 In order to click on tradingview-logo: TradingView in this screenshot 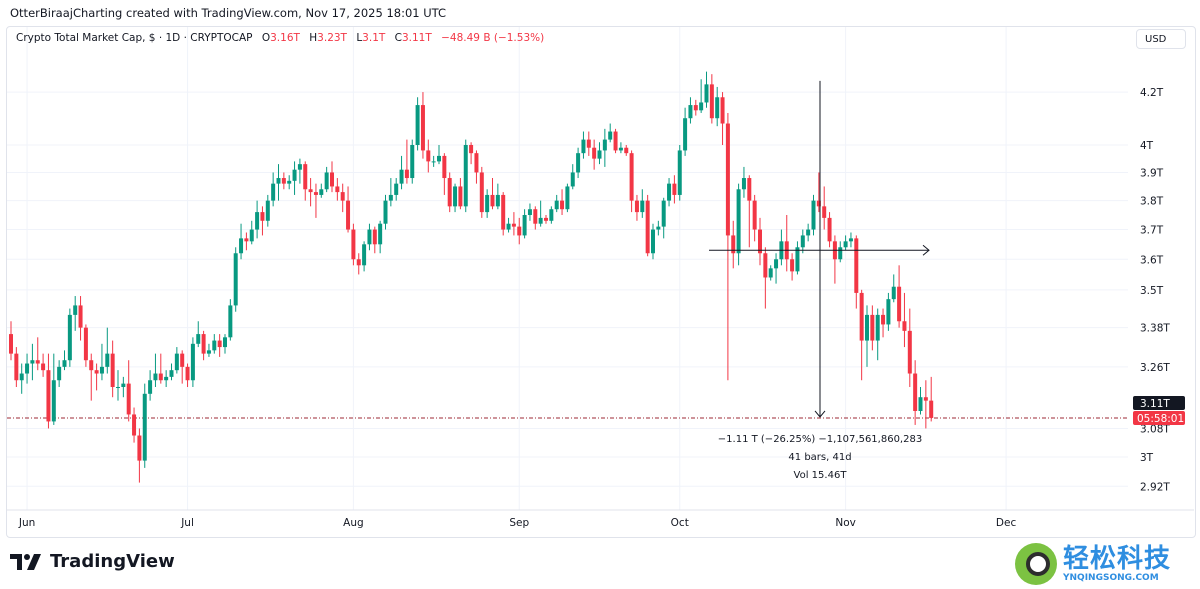, I will do `click(92, 561)`.